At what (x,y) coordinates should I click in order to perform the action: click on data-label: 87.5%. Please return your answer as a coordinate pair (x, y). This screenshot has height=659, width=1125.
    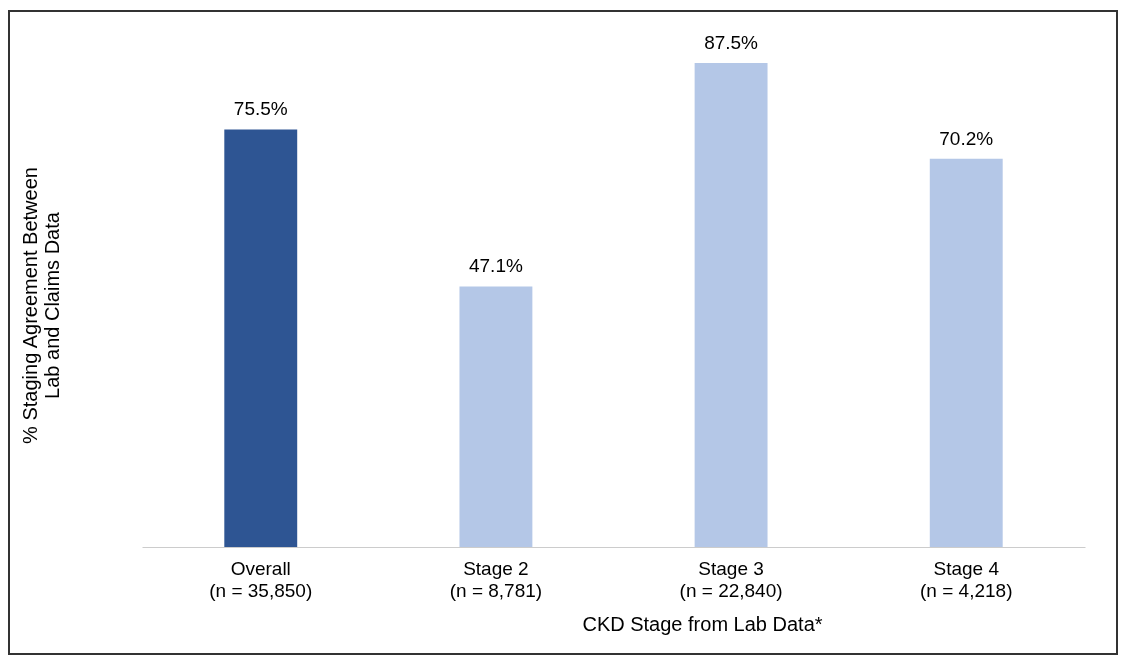
    Looking at the image, I should click on (731, 42).